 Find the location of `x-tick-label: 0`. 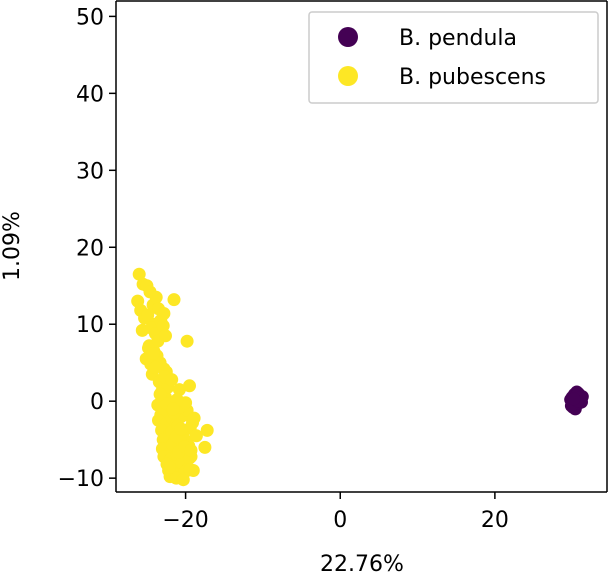

x-tick-label: 0 is located at coordinates (340, 520).